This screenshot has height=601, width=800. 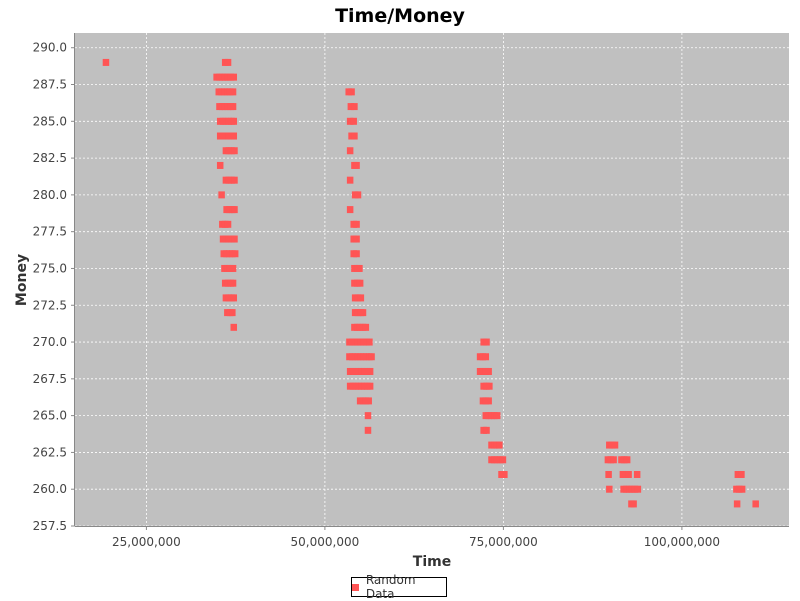 What do you see at coordinates (50, 85) in the screenshot?
I see `y-tick-label: 287.5` at bounding box center [50, 85].